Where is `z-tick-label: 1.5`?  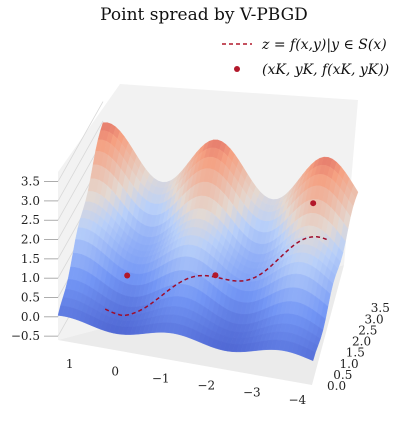 z-tick-label: 1.5 is located at coordinates (30, 259).